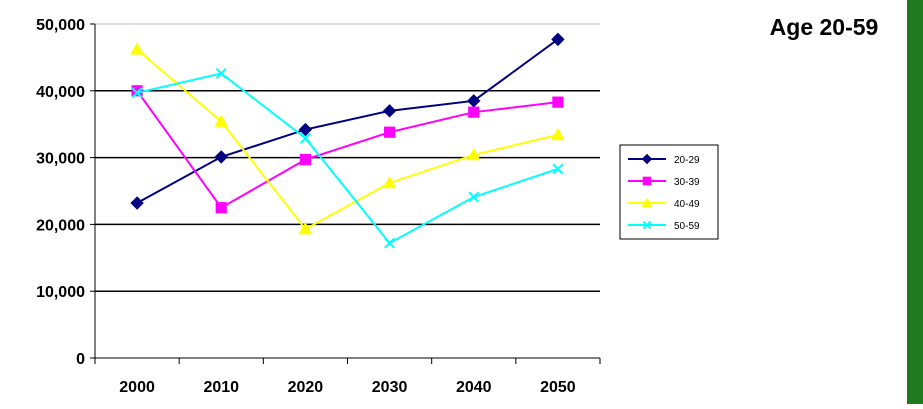 The height and width of the screenshot is (409, 923). What do you see at coordinates (60, 92) in the screenshot?
I see `y-tick-label: 40,000` at bounding box center [60, 92].